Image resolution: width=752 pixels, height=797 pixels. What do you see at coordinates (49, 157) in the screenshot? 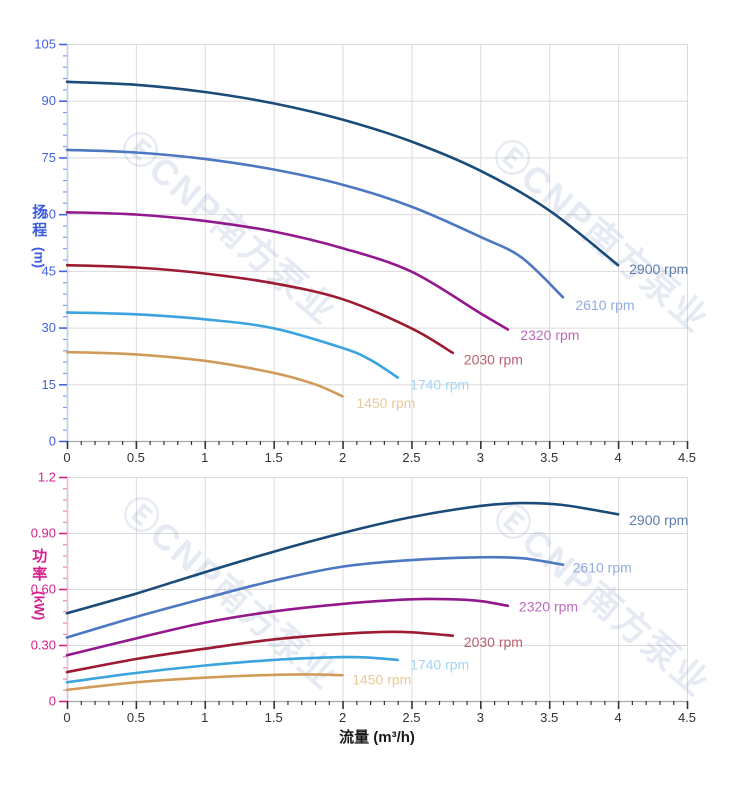
I see `y-tick-label: 75` at bounding box center [49, 157].